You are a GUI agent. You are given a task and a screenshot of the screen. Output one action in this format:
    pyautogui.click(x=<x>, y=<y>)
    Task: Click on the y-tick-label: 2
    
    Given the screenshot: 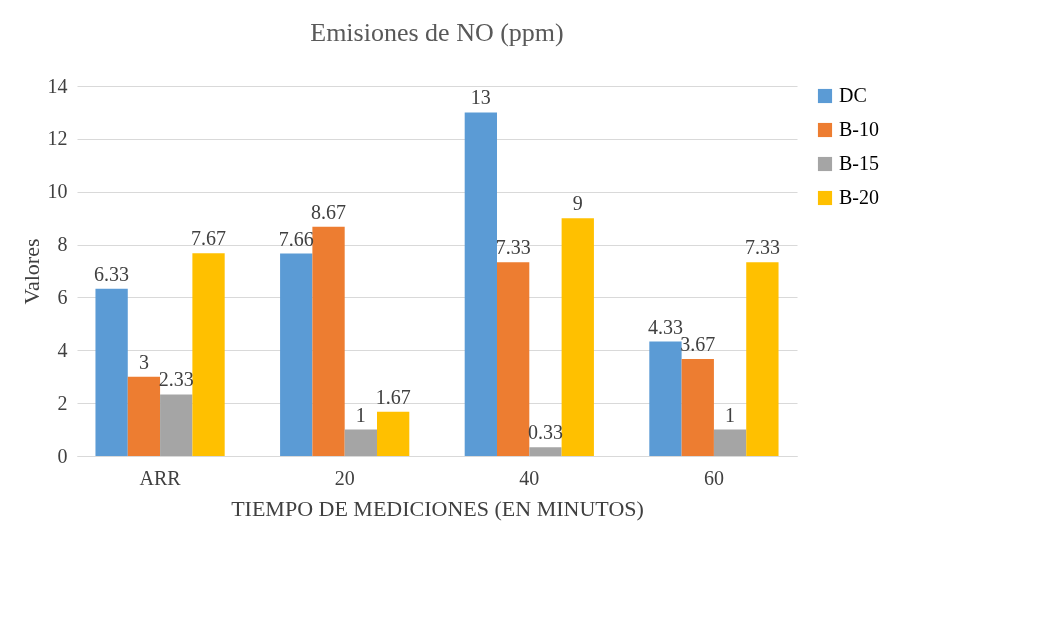 What is the action you would take?
    pyautogui.click(x=62, y=402)
    